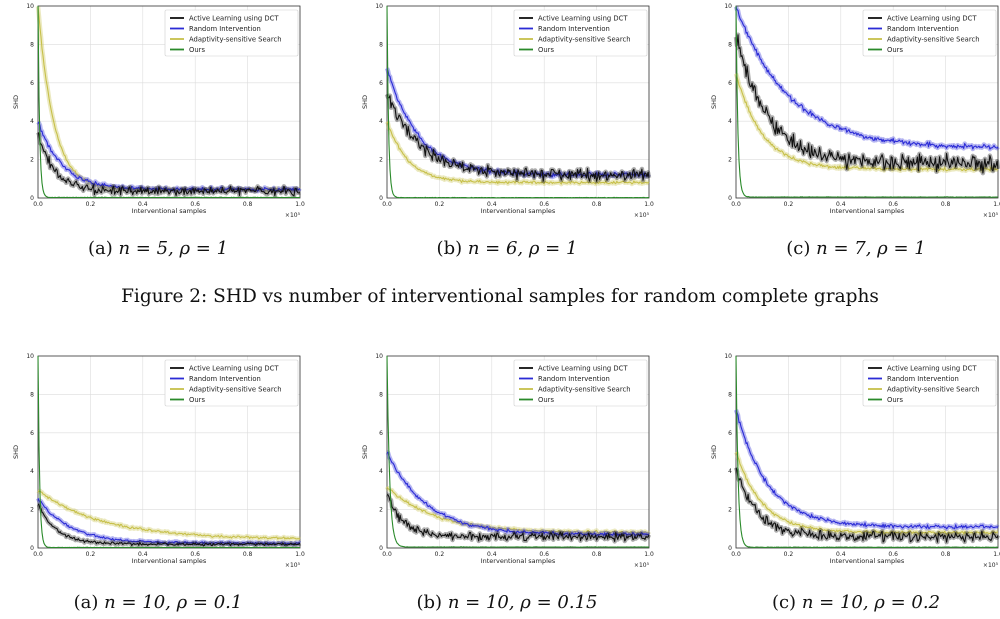 The image size is (1000, 619). I want to click on subcaption-math: n = 10, ρ = 0.15, so click(522, 602).